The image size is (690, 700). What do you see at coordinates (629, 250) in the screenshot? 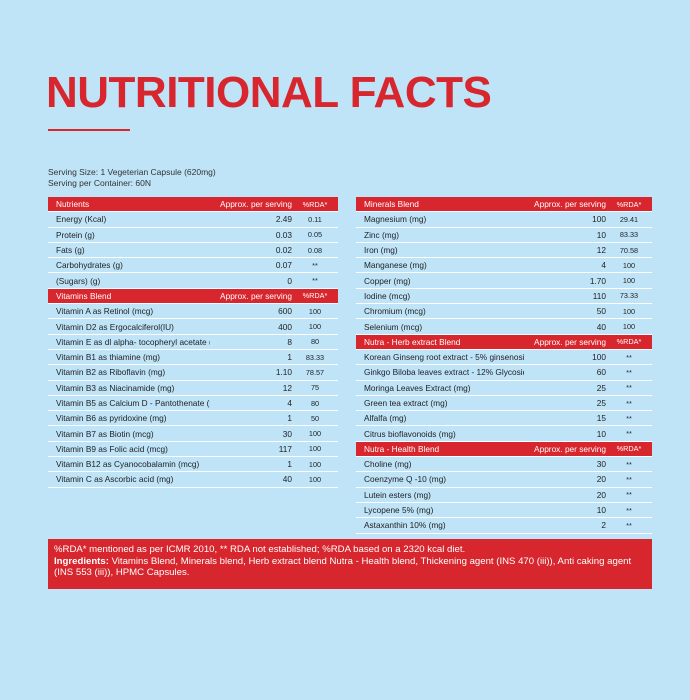
I see `cell: 70.58` at bounding box center [629, 250].